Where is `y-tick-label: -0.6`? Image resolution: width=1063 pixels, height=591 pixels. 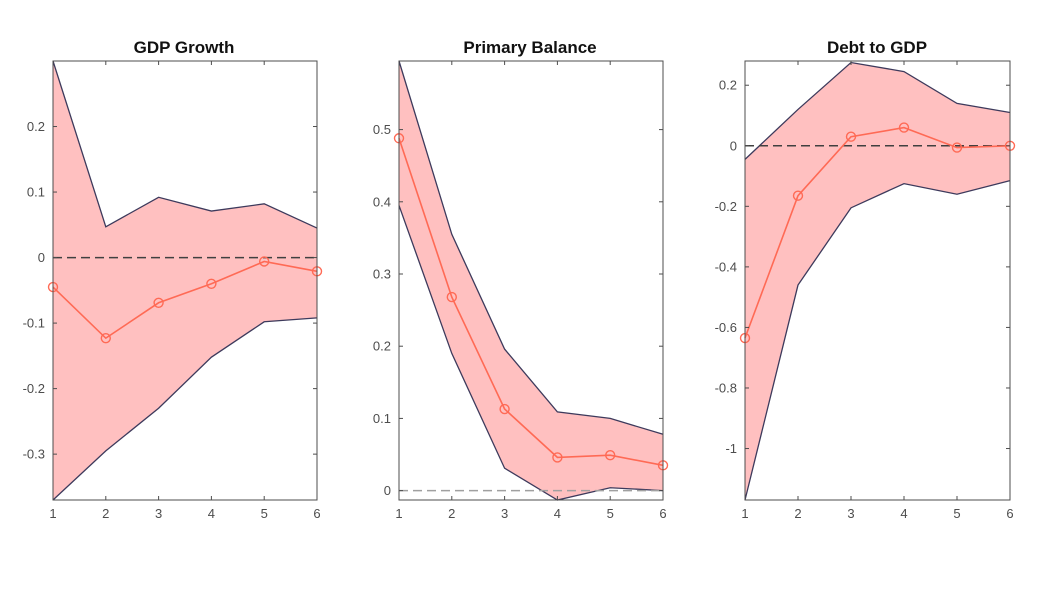 y-tick-label: -0.6 is located at coordinates (726, 327).